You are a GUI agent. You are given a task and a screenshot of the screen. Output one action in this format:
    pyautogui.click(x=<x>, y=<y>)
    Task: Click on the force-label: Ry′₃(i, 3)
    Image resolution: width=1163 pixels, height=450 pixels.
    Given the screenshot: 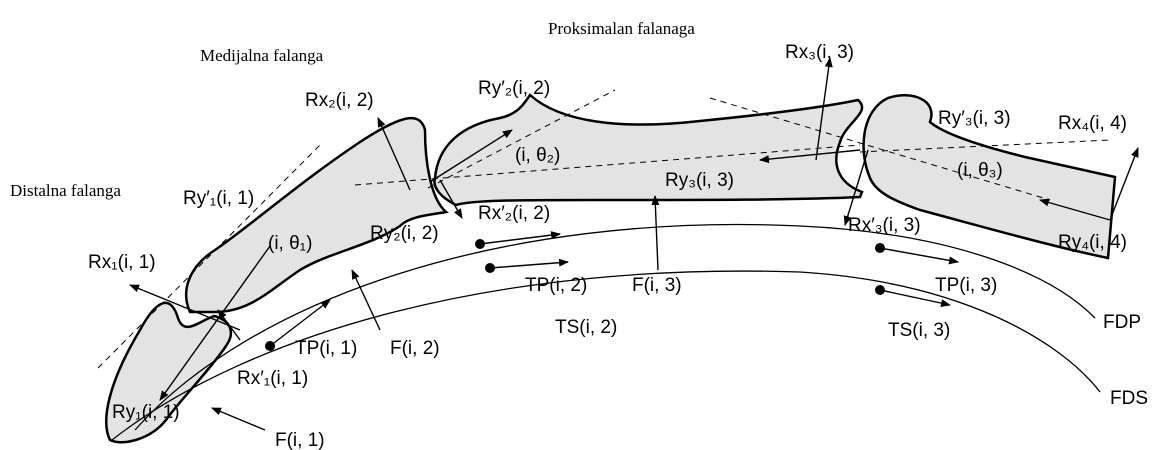 What is the action you would take?
    pyautogui.click(x=974, y=118)
    